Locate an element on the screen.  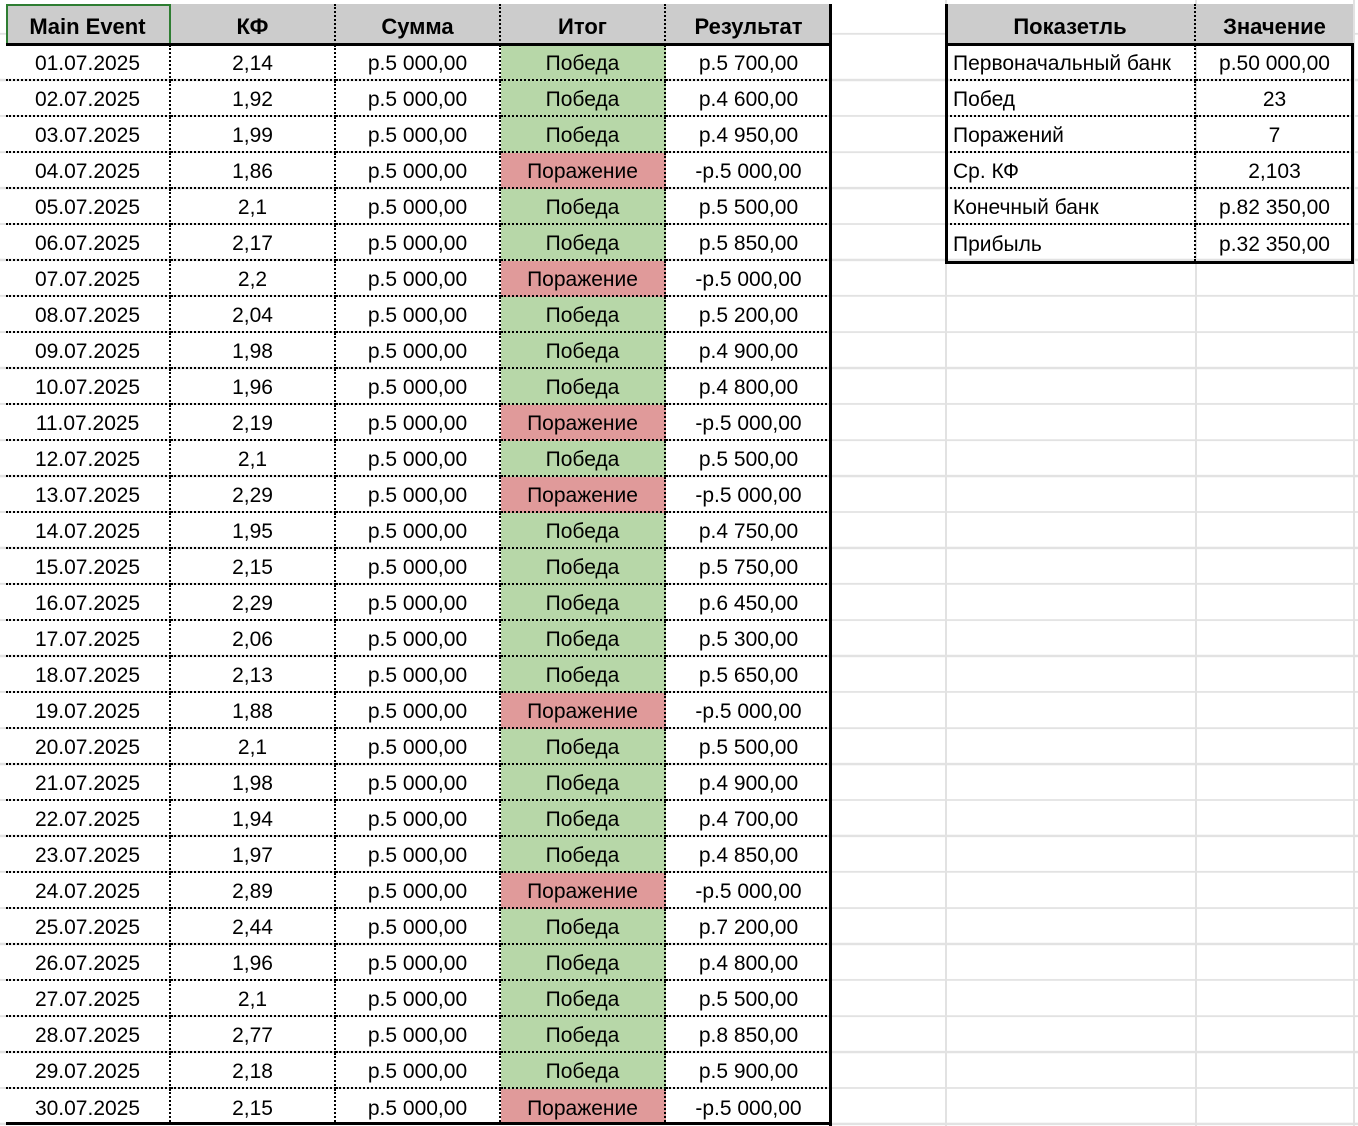
header-main-event: Main Event is located at coordinates (88, 24).